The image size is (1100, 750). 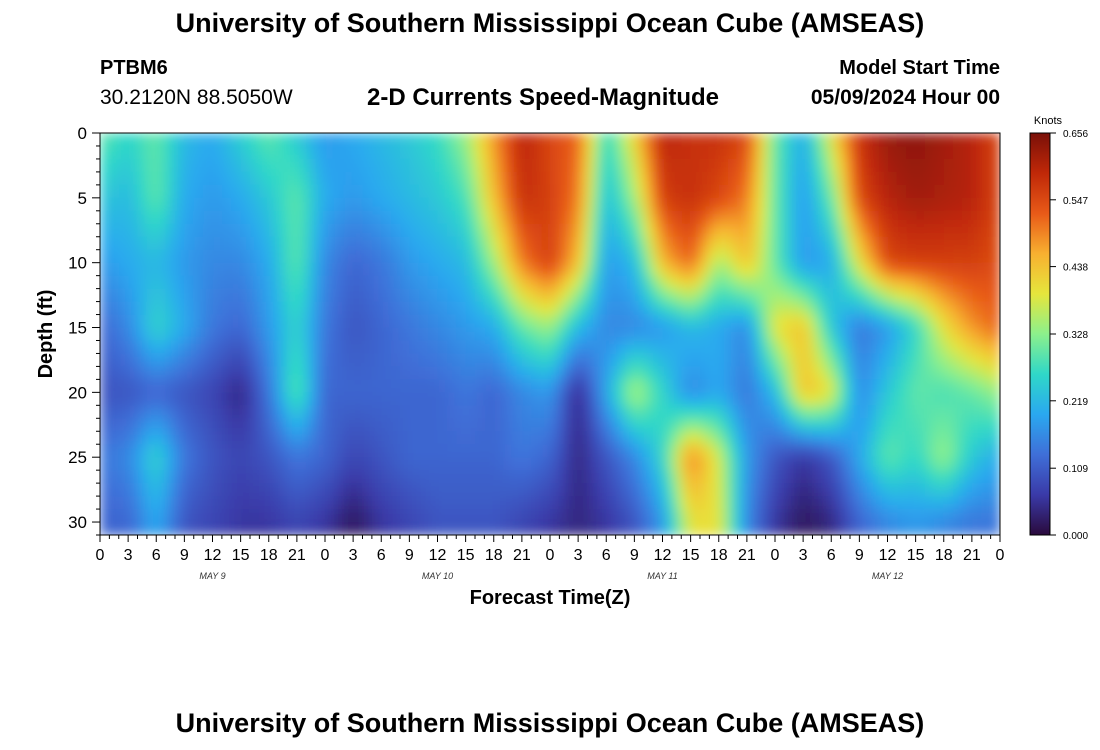 What do you see at coordinates (859, 555) in the screenshot?
I see `x-tick-label: 9` at bounding box center [859, 555].